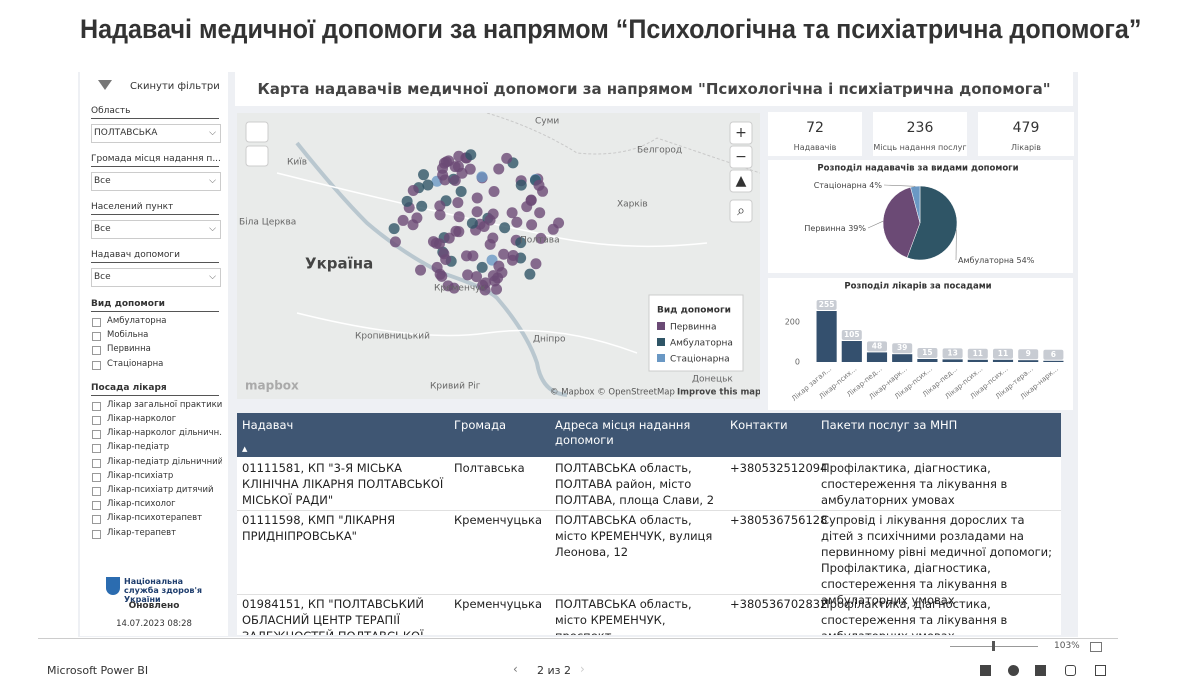 Image resolution: width=1200 pixels, height=677 pixels. Describe the element at coordinates (582, 669) in the screenshot. I see `next-page: ›` at that location.